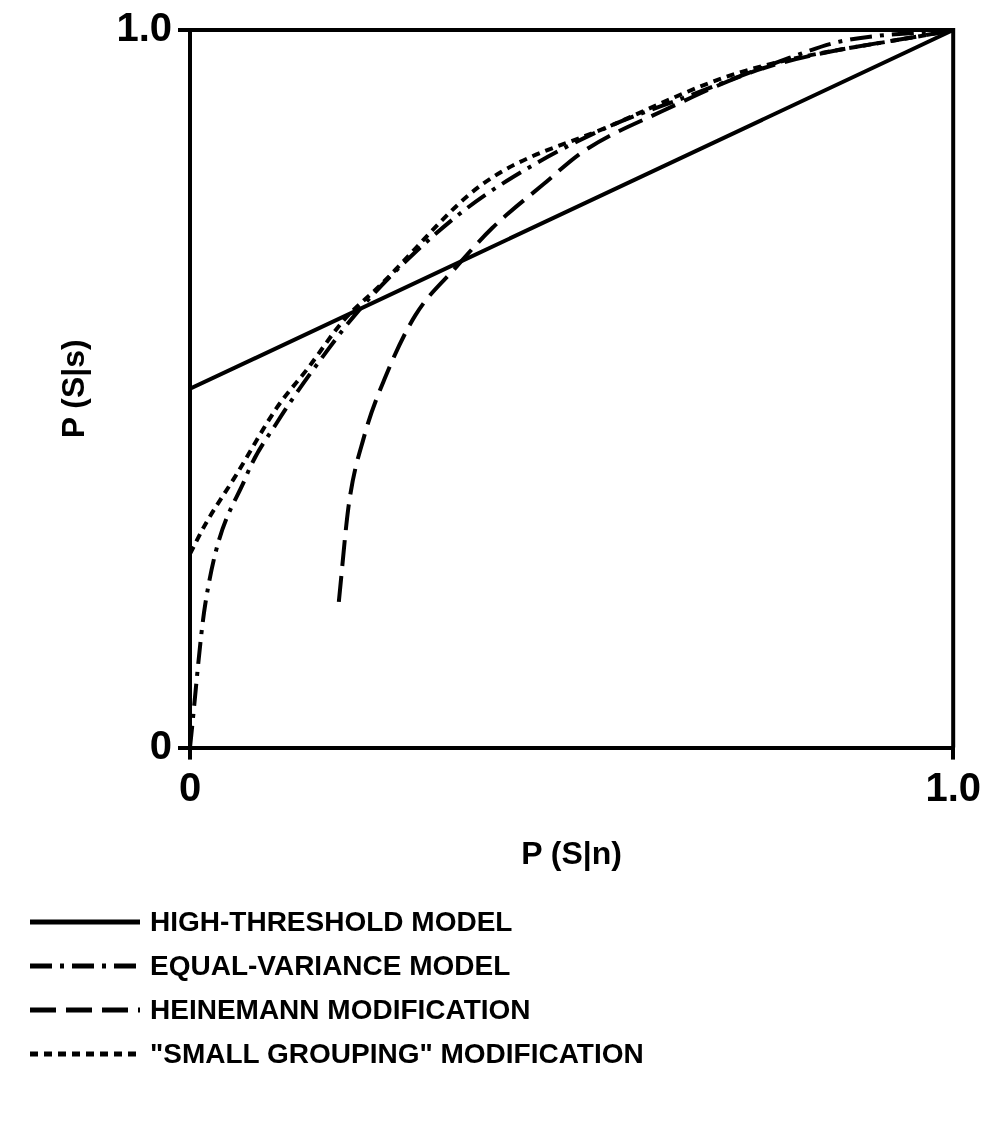 Image resolution: width=987 pixels, height=1138 pixels. What do you see at coordinates (340, 1010) in the screenshot?
I see `legend-label: HEINEMANN MODIFICATION` at bounding box center [340, 1010].